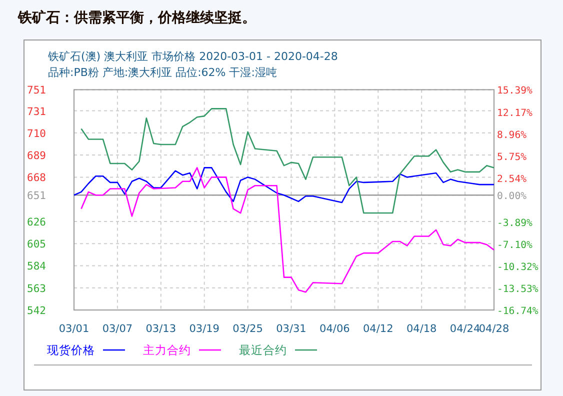 The height and width of the screenshot is (396, 563). What do you see at coordinates (36, 222) in the screenshot?
I see `y-tick-label: 626` at bounding box center [36, 222].